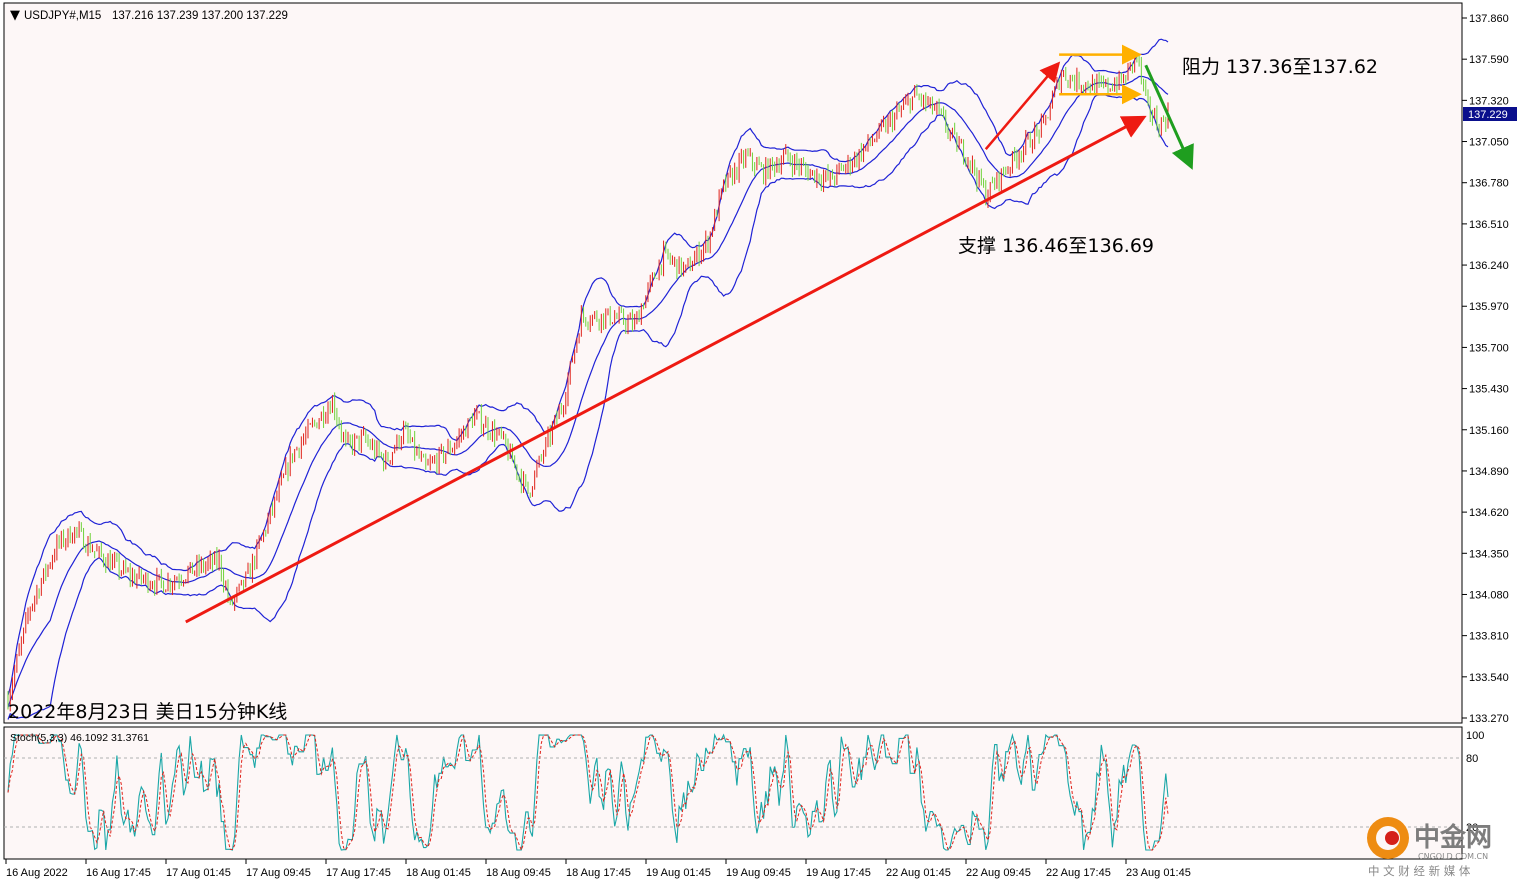  I want to click on stoch-axis: 100 80 20, so click(744, 782).